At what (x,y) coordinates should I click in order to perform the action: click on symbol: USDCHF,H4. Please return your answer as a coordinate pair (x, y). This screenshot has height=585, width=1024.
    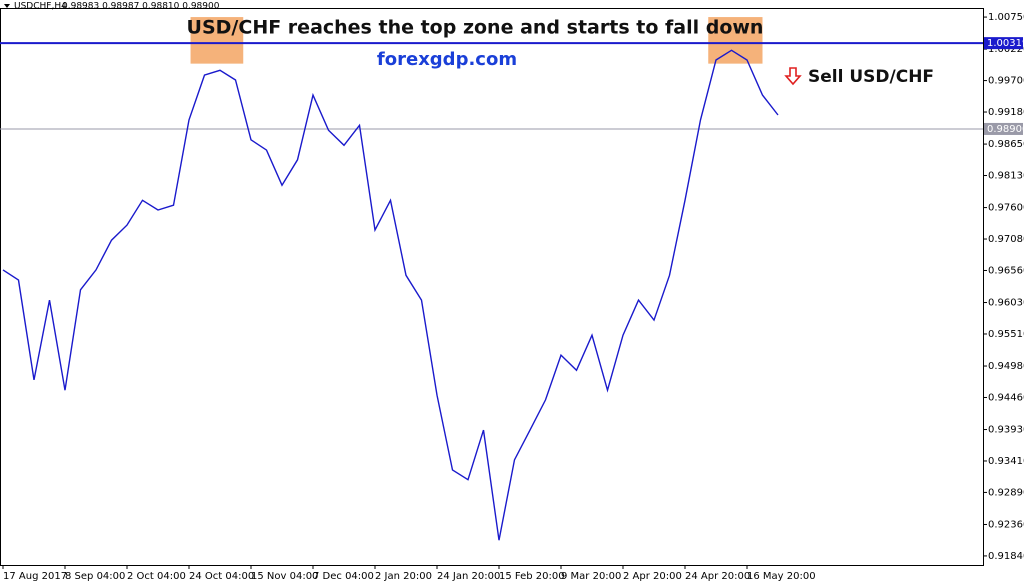
    Looking at the image, I should click on (40, 7).